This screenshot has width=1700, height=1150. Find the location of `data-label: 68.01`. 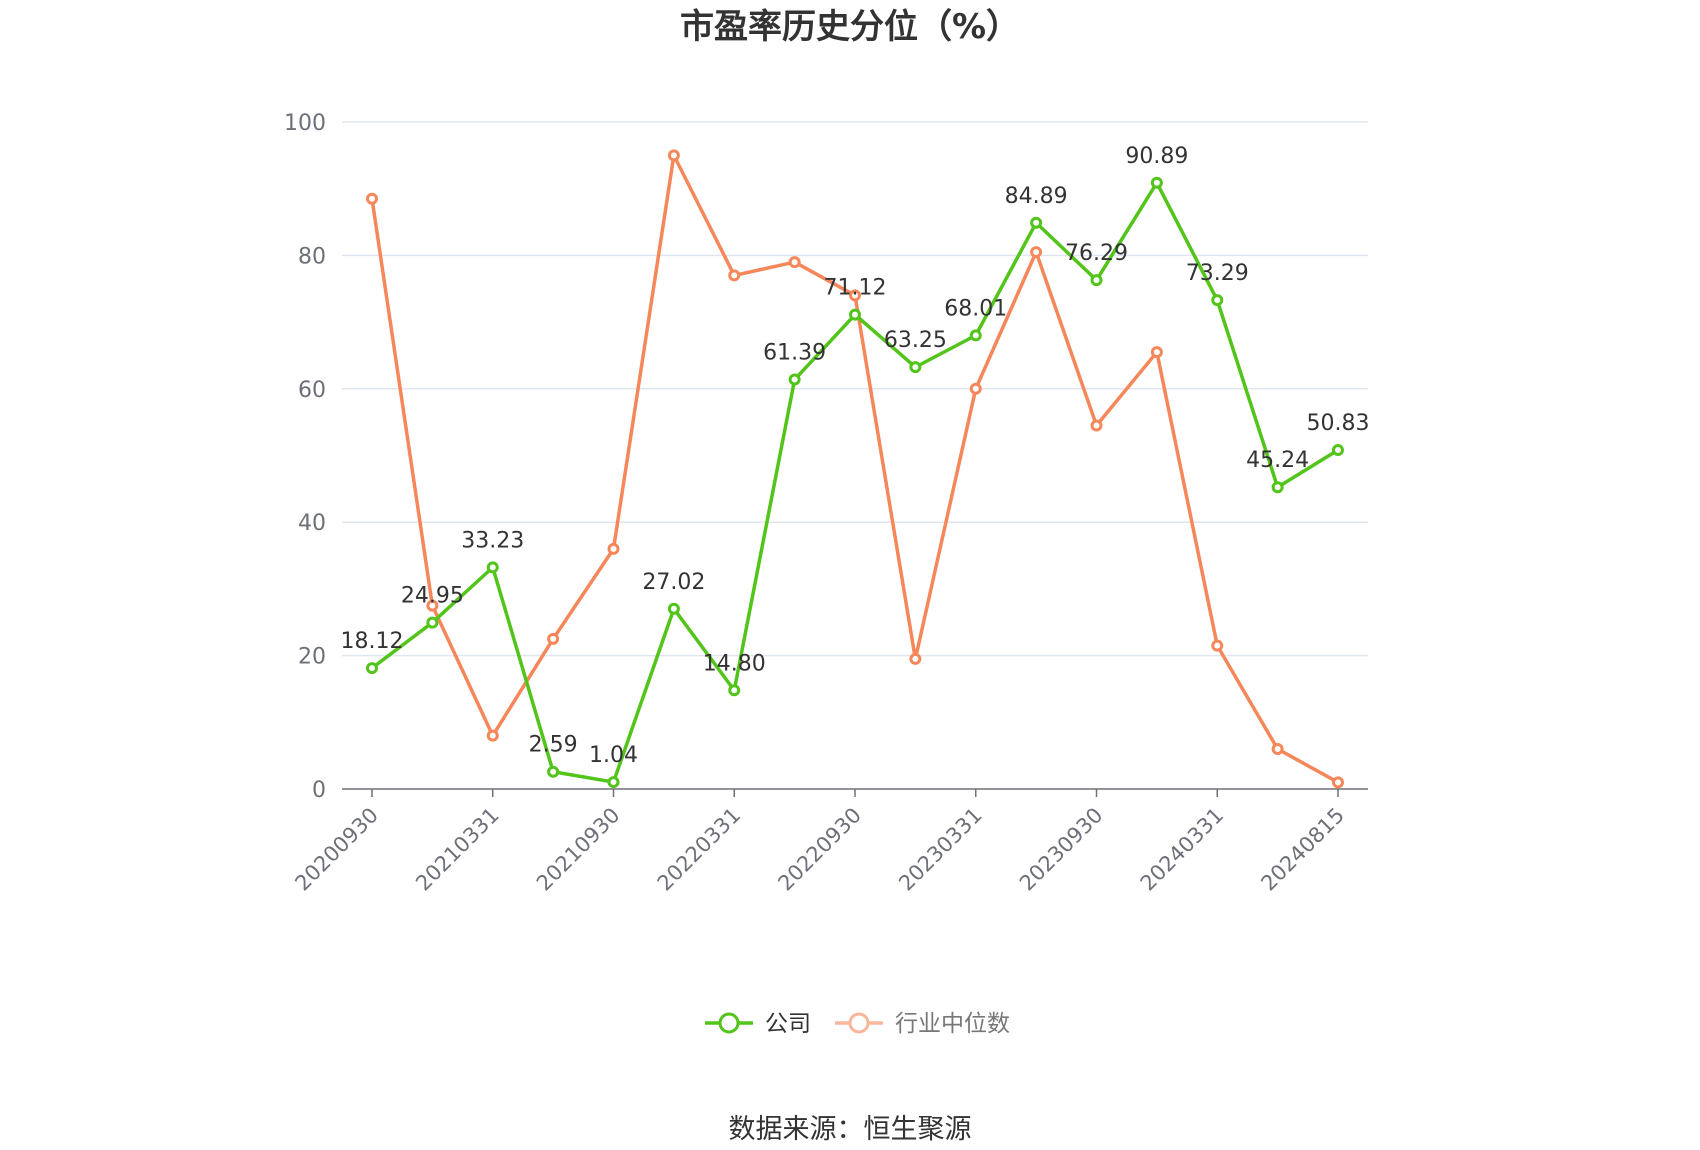

data-label: 68.01 is located at coordinates (975, 308).